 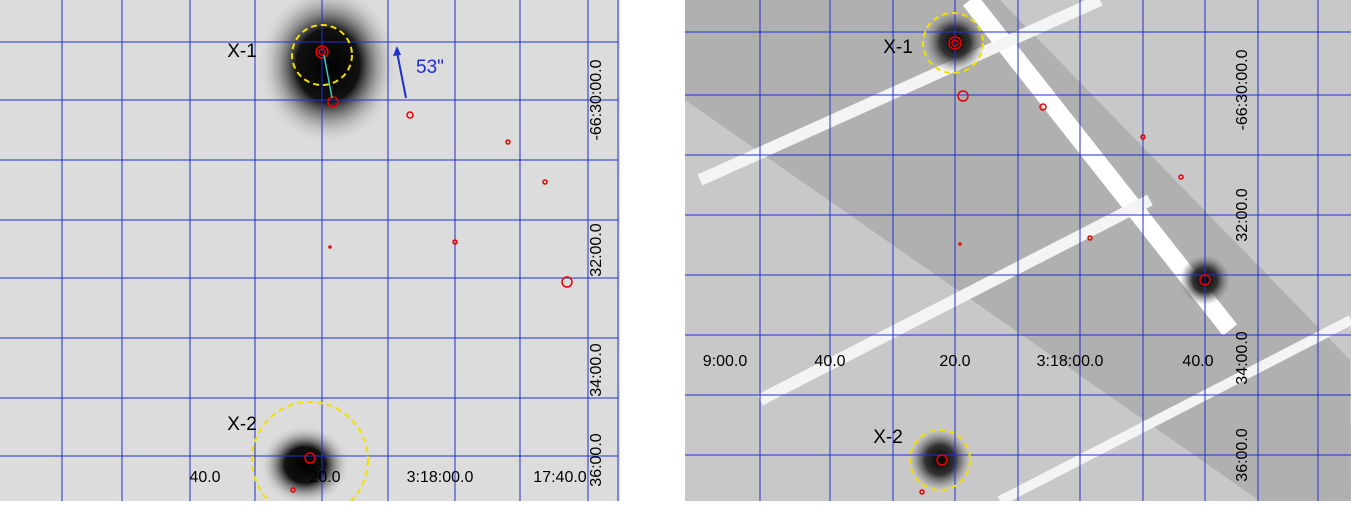 I want to click on annotation: 53", so click(x=430, y=67).